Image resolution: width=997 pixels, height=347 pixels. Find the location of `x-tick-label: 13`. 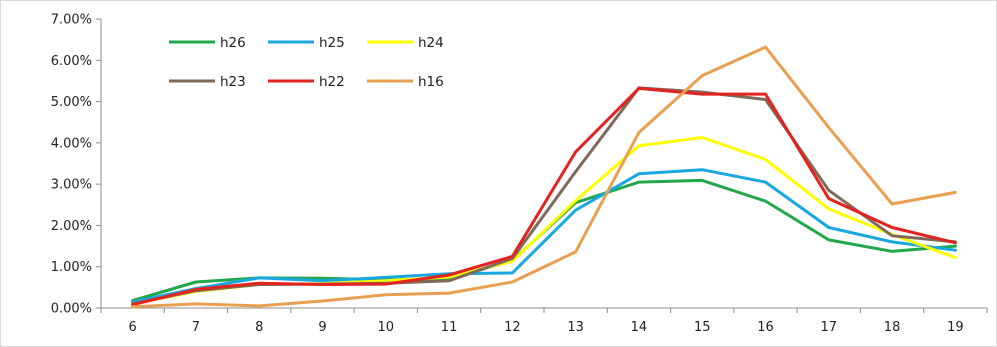

x-tick-label: 13 is located at coordinates (575, 327).